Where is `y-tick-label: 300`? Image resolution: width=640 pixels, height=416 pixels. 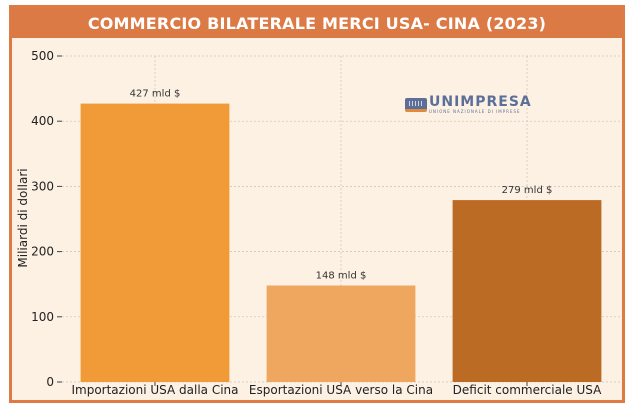
y-tick-label: 300 is located at coordinates (42, 186).